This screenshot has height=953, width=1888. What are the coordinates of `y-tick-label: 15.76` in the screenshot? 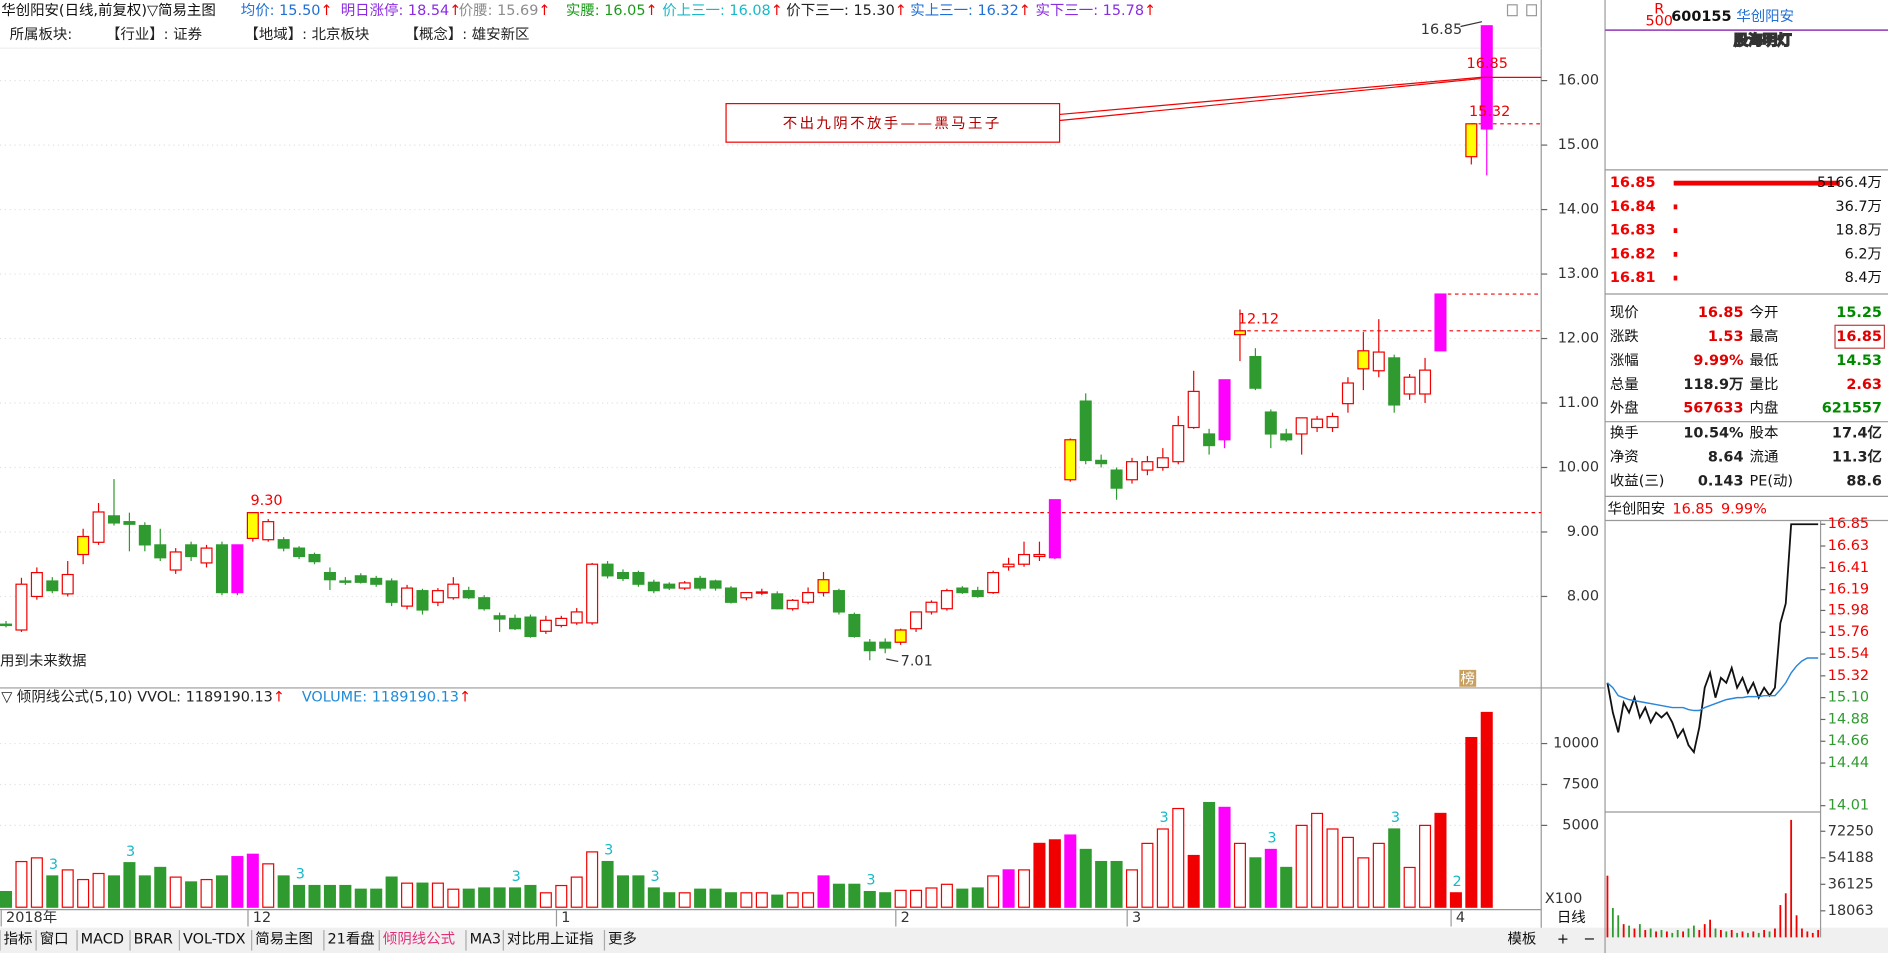 It's located at (1848, 632).